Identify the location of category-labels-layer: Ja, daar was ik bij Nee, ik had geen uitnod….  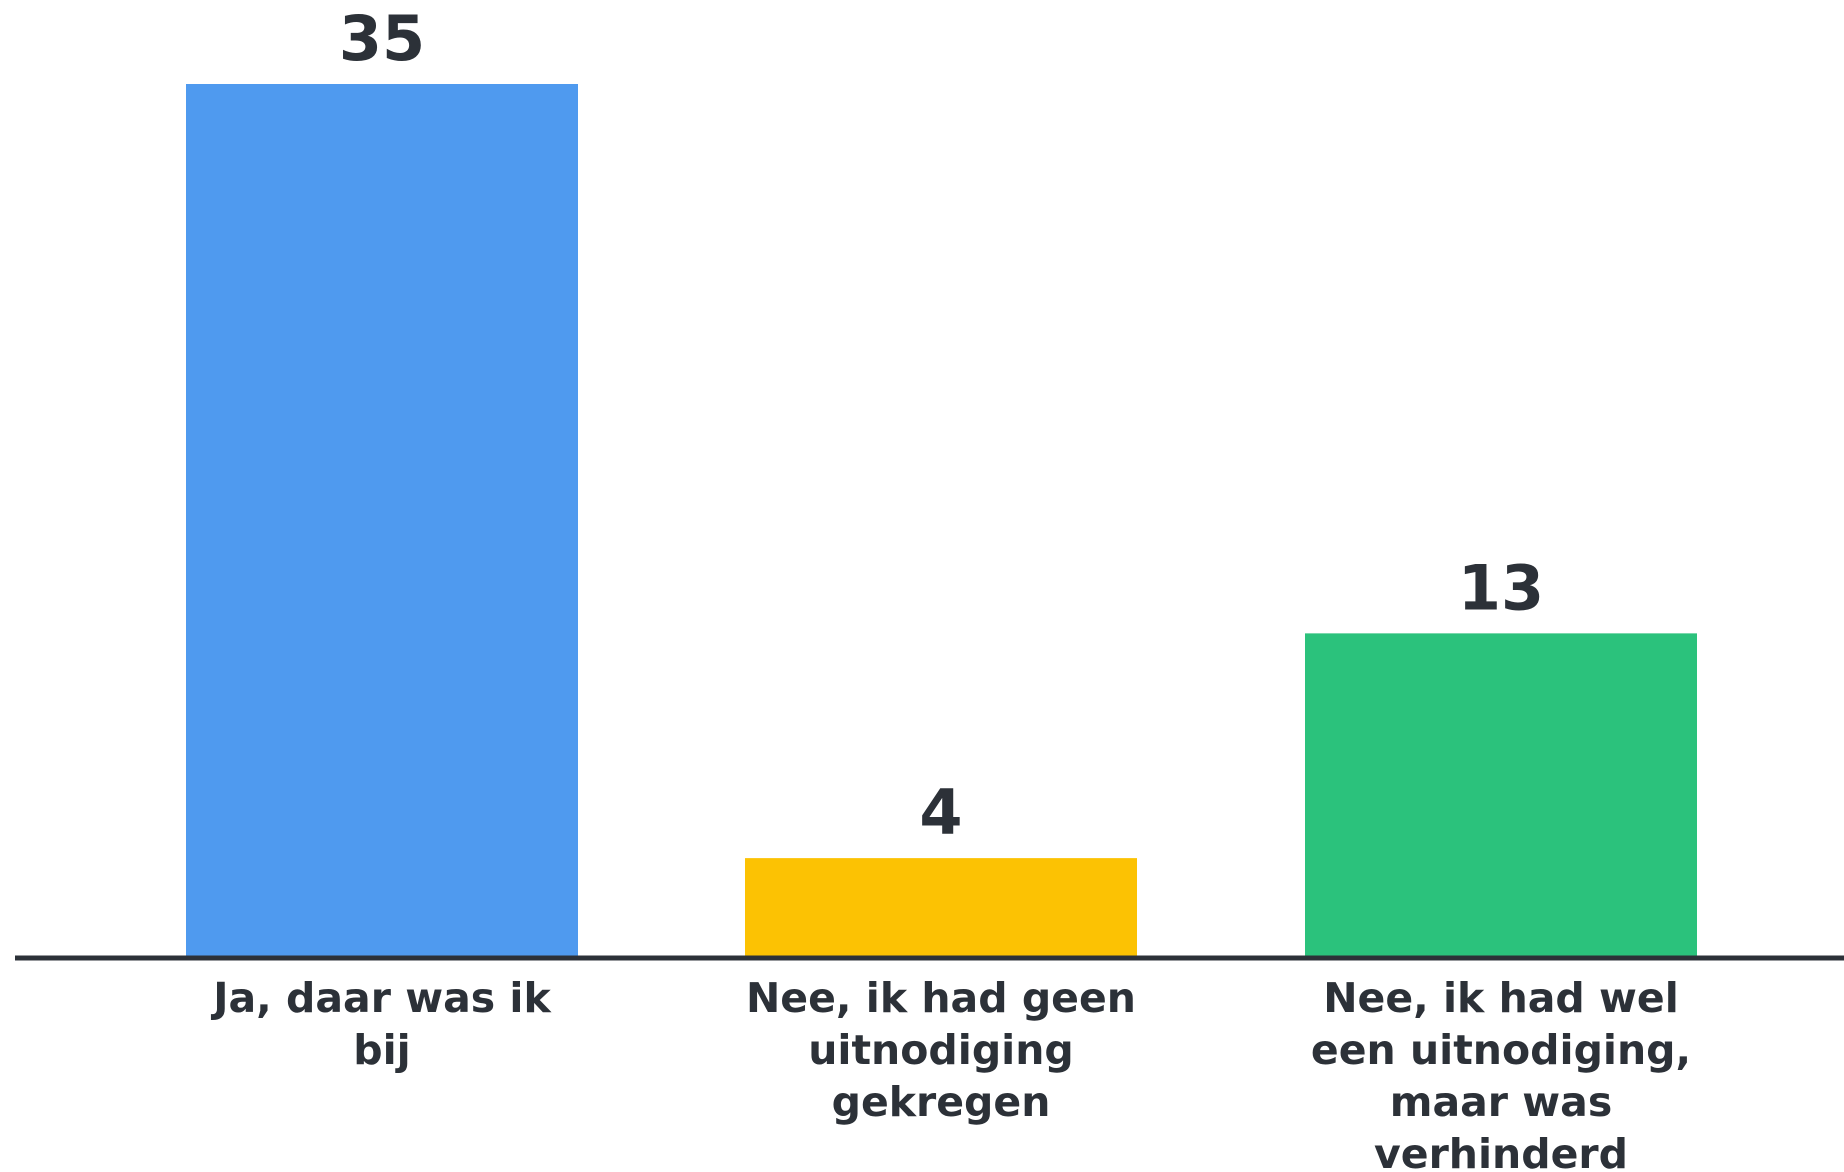
(950, 1073).